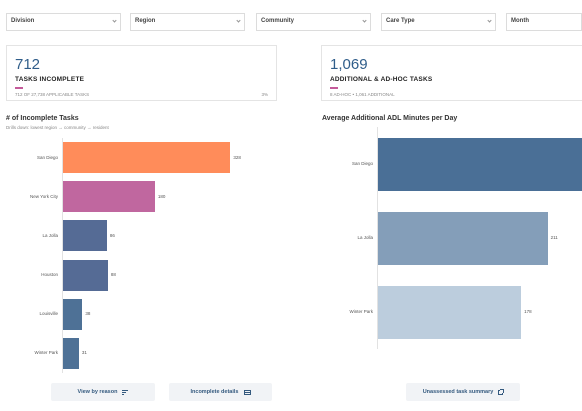 Image resolution: width=582 pixels, height=411 pixels. Describe the element at coordinates (113, 275) in the screenshot. I see `bar-value-label: 88` at that location.